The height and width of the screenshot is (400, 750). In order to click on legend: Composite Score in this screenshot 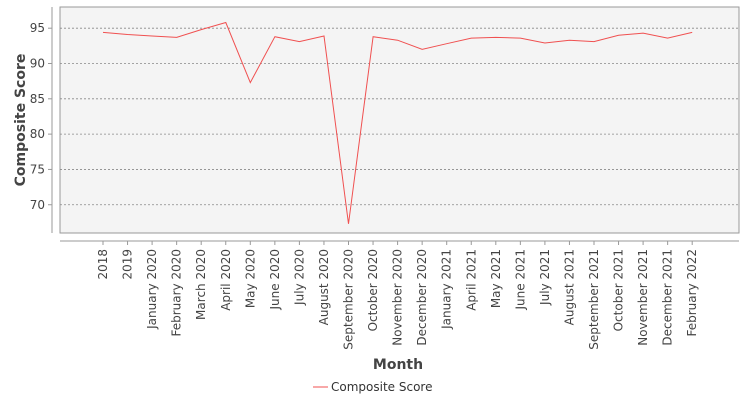, I will do `click(372, 387)`.